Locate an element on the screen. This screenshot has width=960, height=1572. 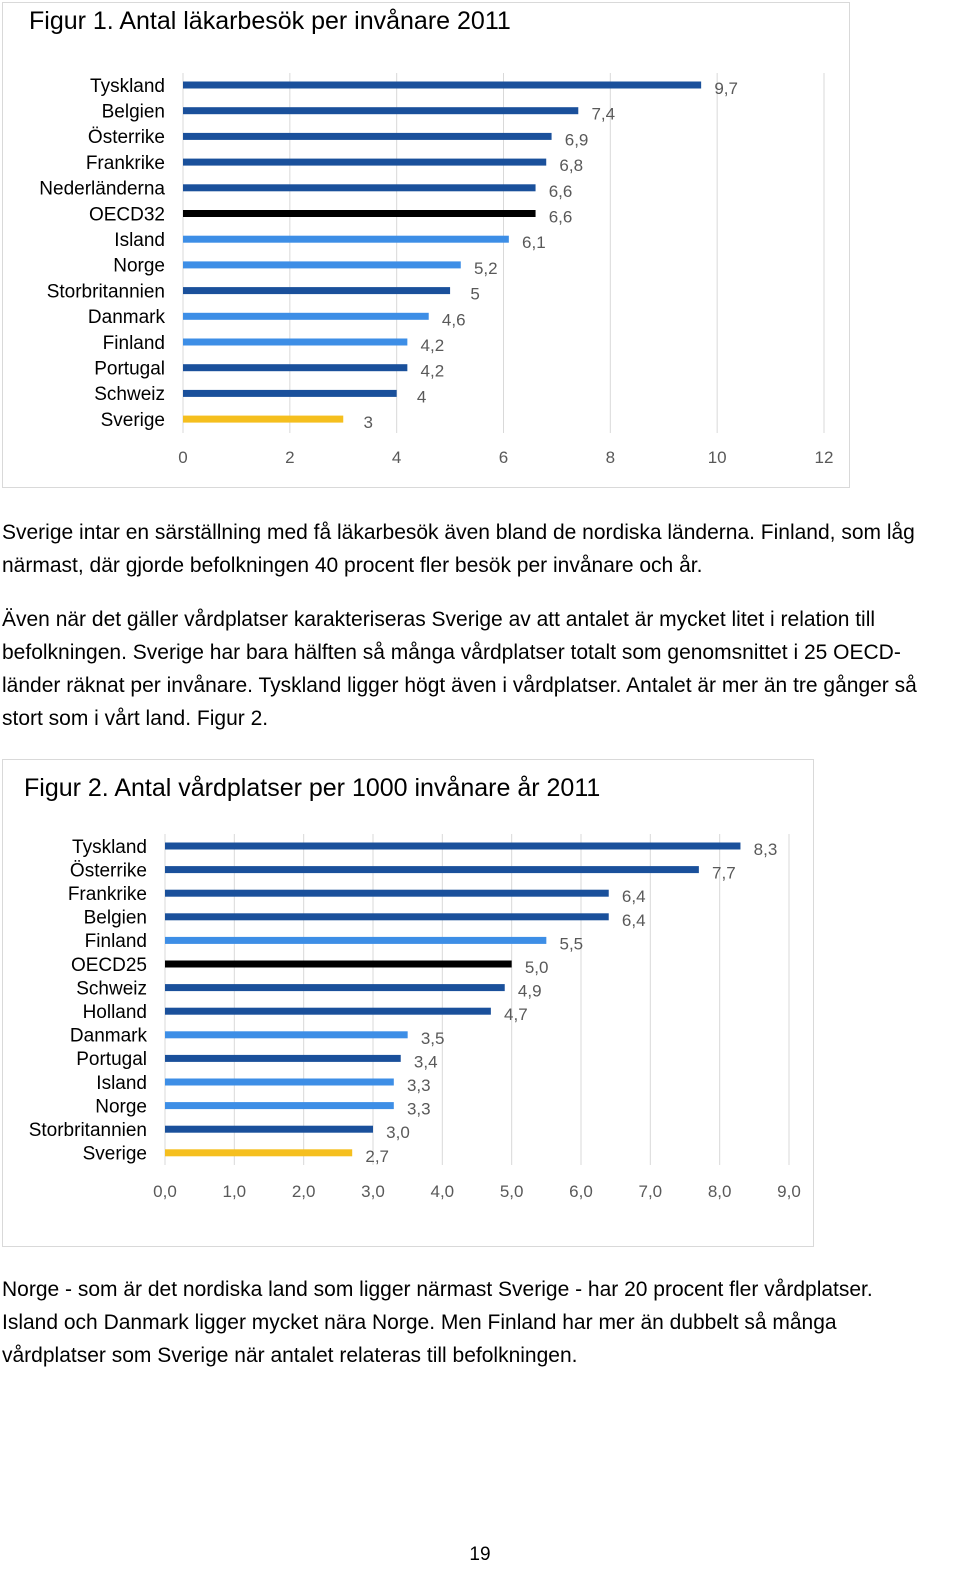
value-label: 7,4 is located at coordinates (603, 114).